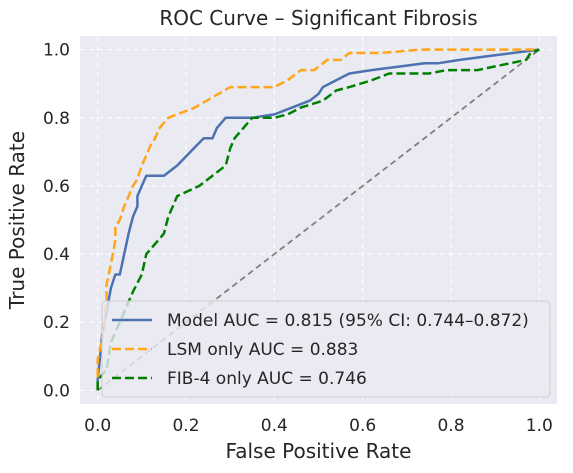  I want to click on x-tick-label: 0.0, so click(97, 426).